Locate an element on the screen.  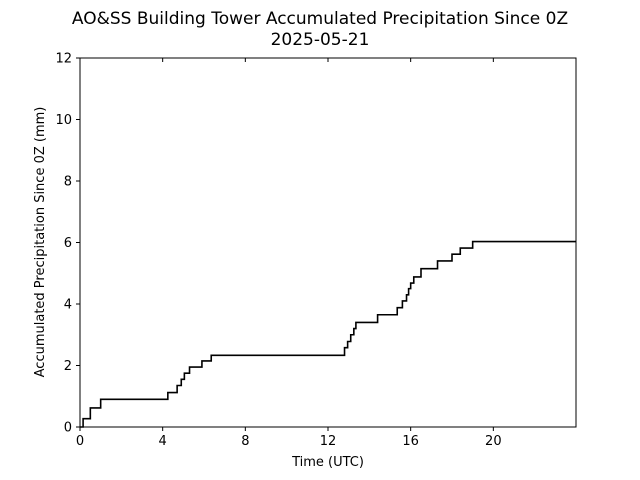
x-tick-label-4: 16 is located at coordinates (410, 441).